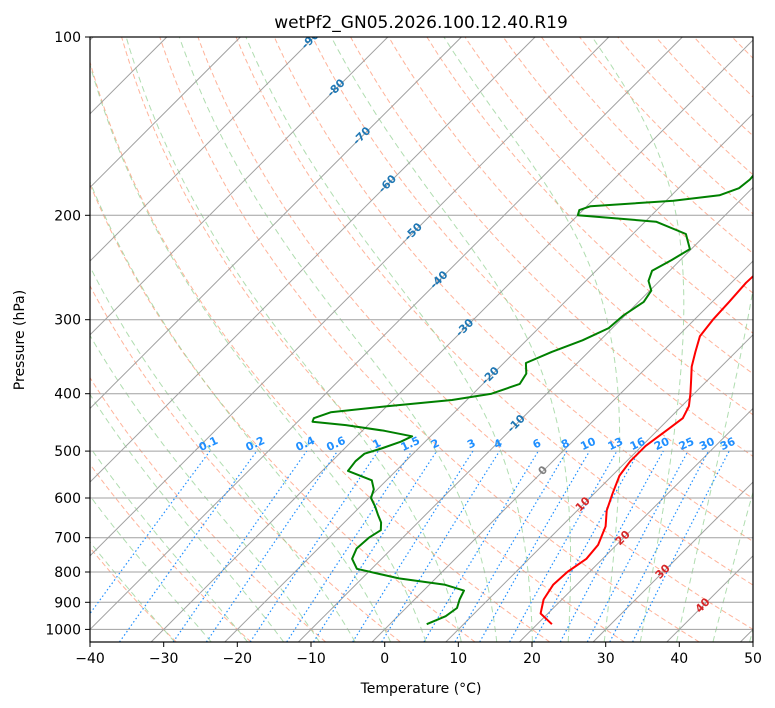  What do you see at coordinates (164, 659) in the screenshot?
I see `x-tick-label: −30` at bounding box center [164, 659].